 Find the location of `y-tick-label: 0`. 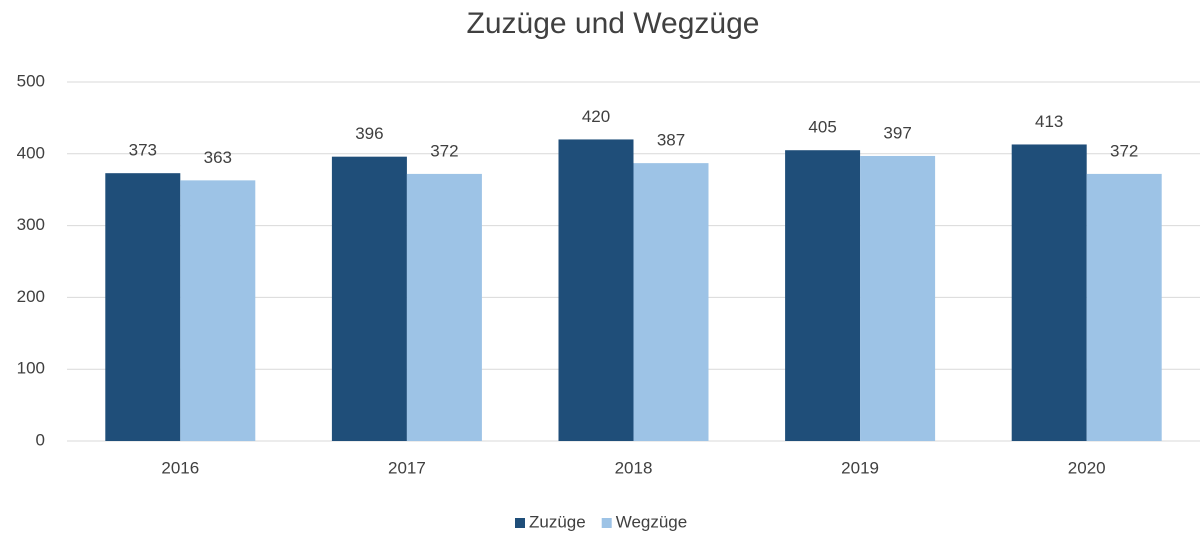

y-tick-label: 0 is located at coordinates (40, 439).